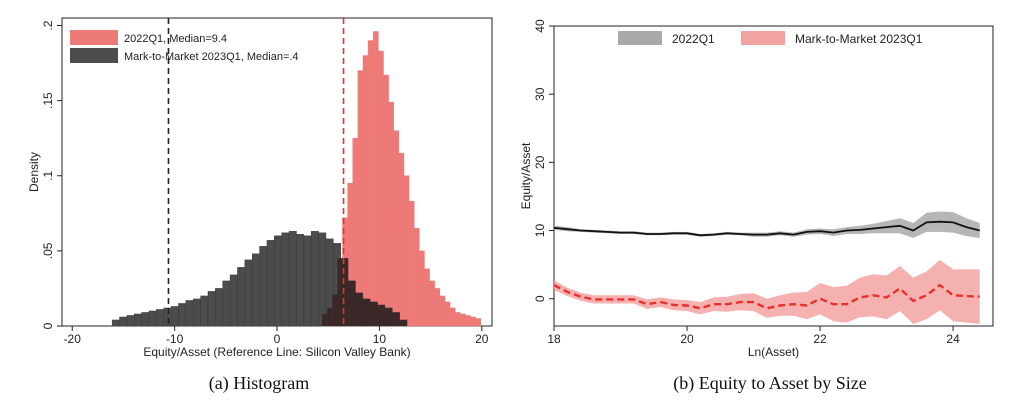  I want to click on y-tick-label-2: 20, so click(540, 162).